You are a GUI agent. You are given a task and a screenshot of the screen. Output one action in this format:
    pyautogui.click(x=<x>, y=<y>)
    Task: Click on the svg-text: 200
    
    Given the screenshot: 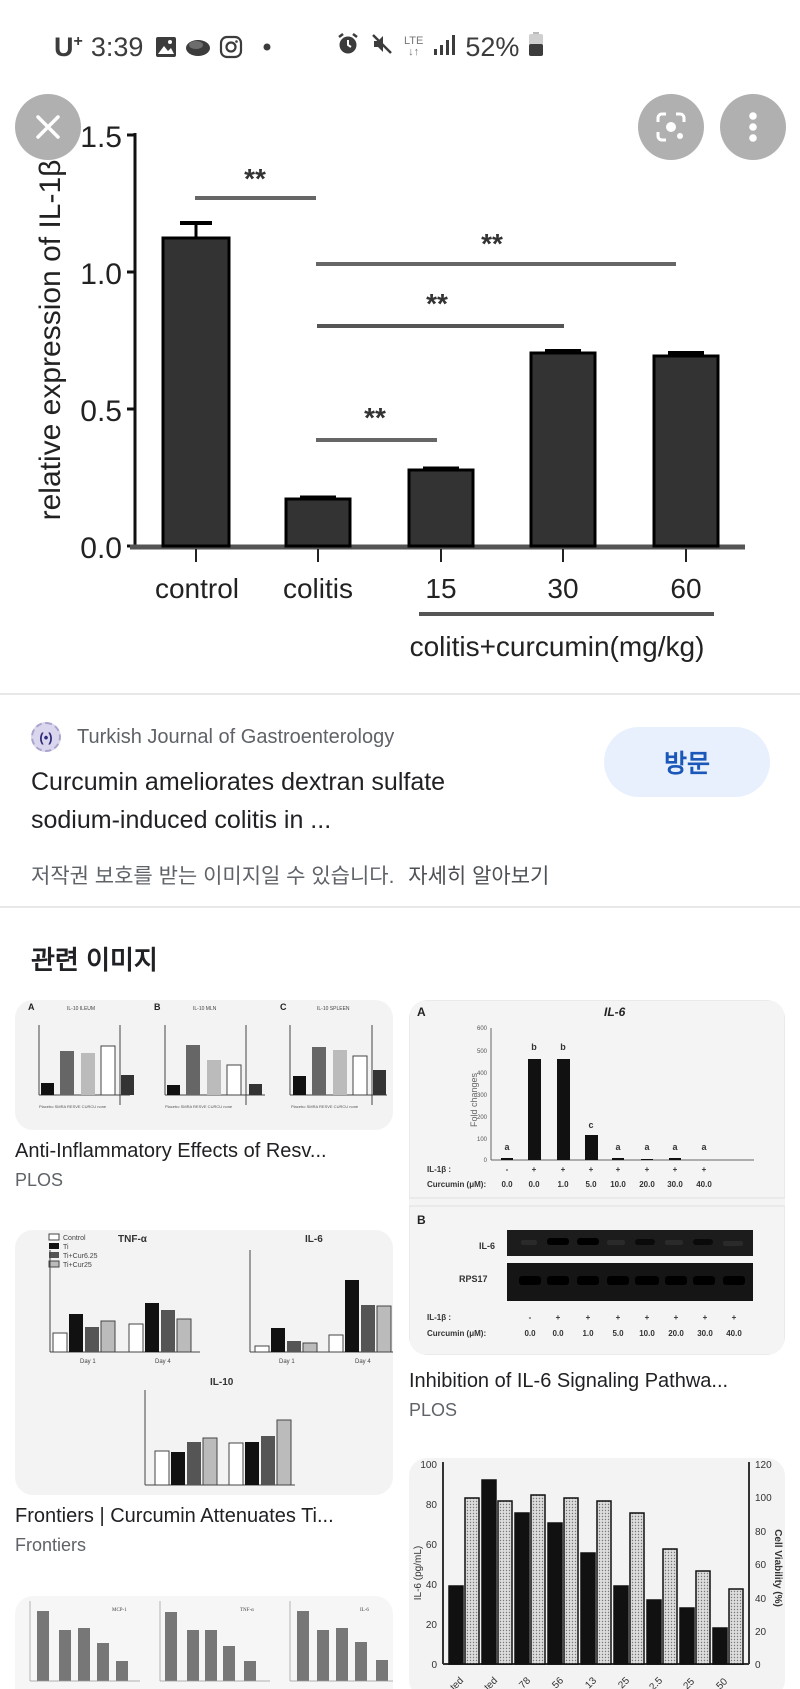 What is the action you would take?
    pyautogui.click(x=482, y=1118)
    